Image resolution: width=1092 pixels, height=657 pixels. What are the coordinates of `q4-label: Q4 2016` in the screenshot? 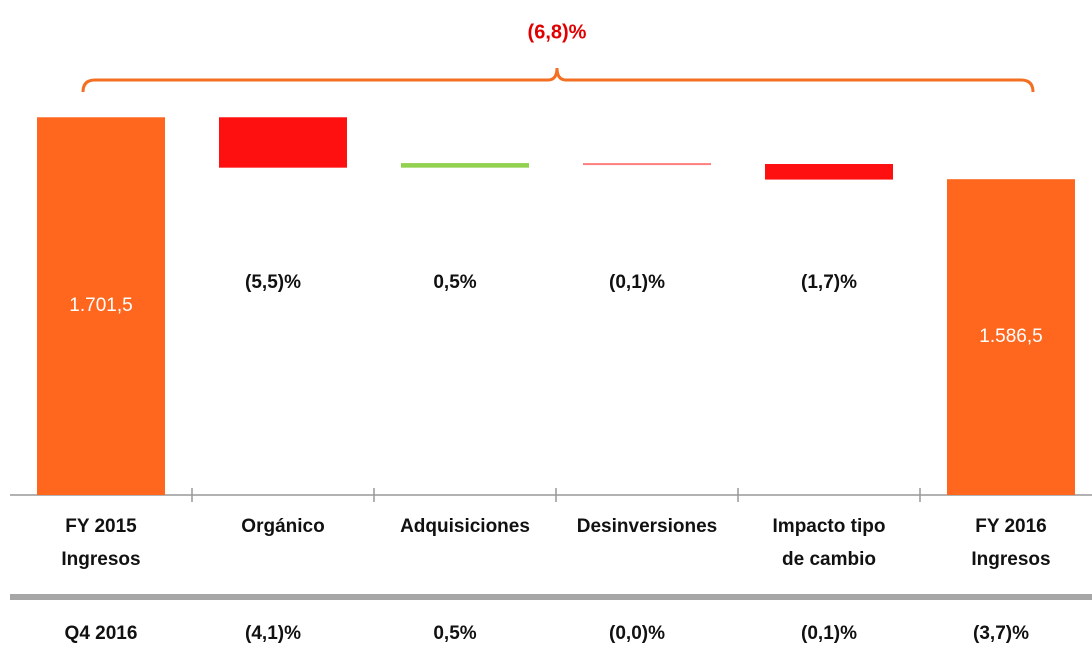 It's located at (101, 633).